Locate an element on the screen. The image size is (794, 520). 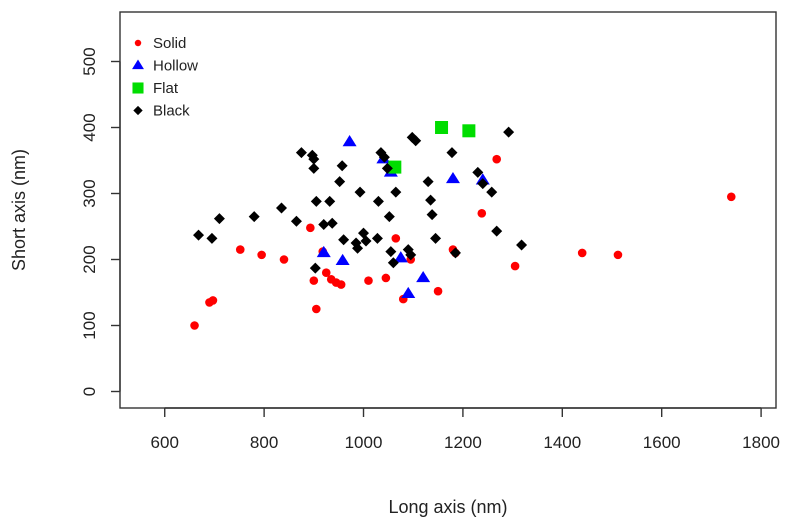
x-tick-label: 800 is located at coordinates (264, 442).